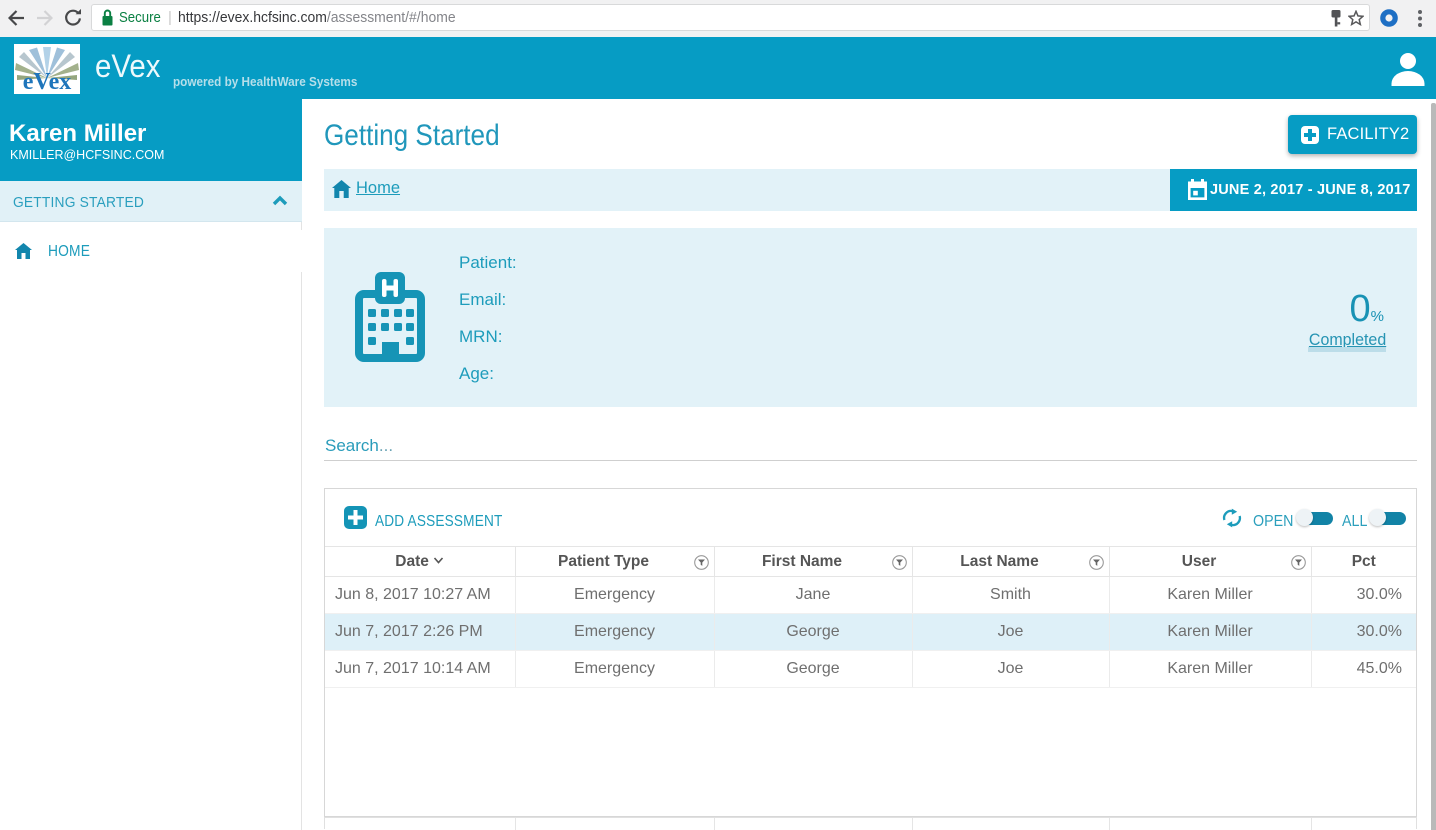  What do you see at coordinates (47, 81) in the screenshot?
I see `svg-text: eVex` at bounding box center [47, 81].